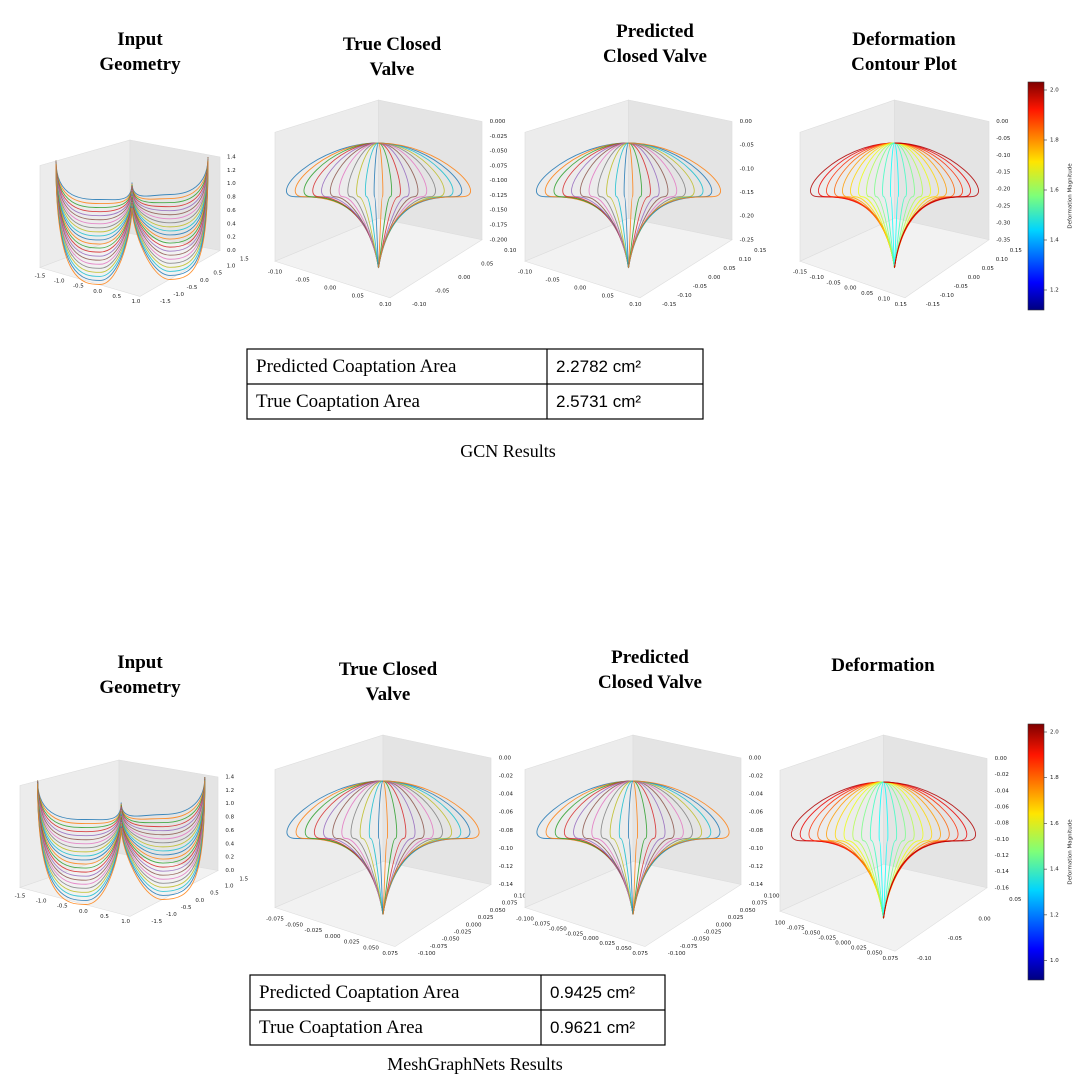 Image resolution: width=1080 pixels, height=1080 pixels. What do you see at coordinates (1071, 852) in the screenshot?
I see `colorbar-label: Deformation Magnitude` at bounding box center [1071, 852].